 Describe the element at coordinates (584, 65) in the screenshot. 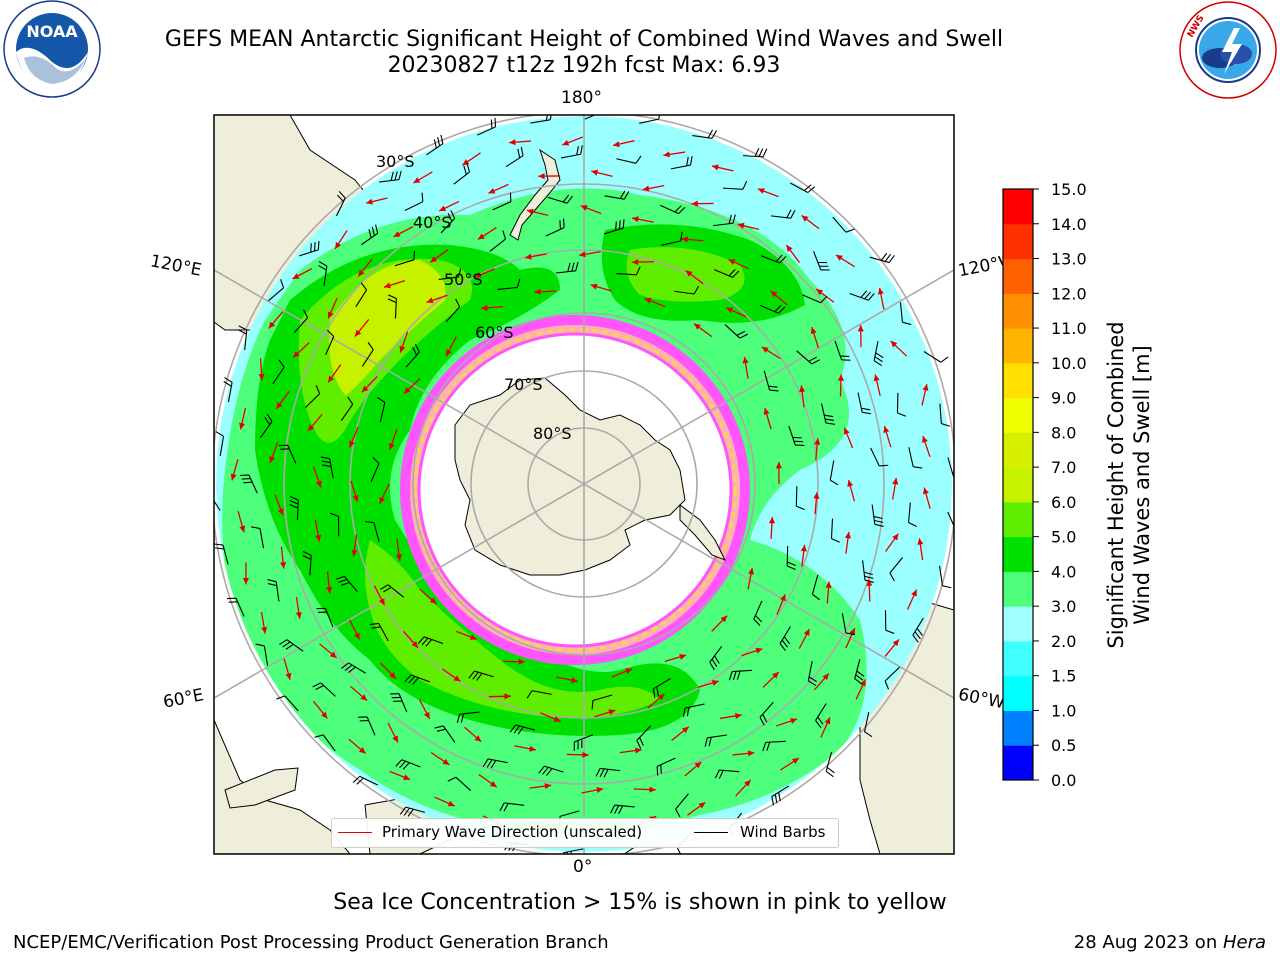

I see `chart-subtitle: 20230827 t12z 192h fcst Max: 6.93` at that location.